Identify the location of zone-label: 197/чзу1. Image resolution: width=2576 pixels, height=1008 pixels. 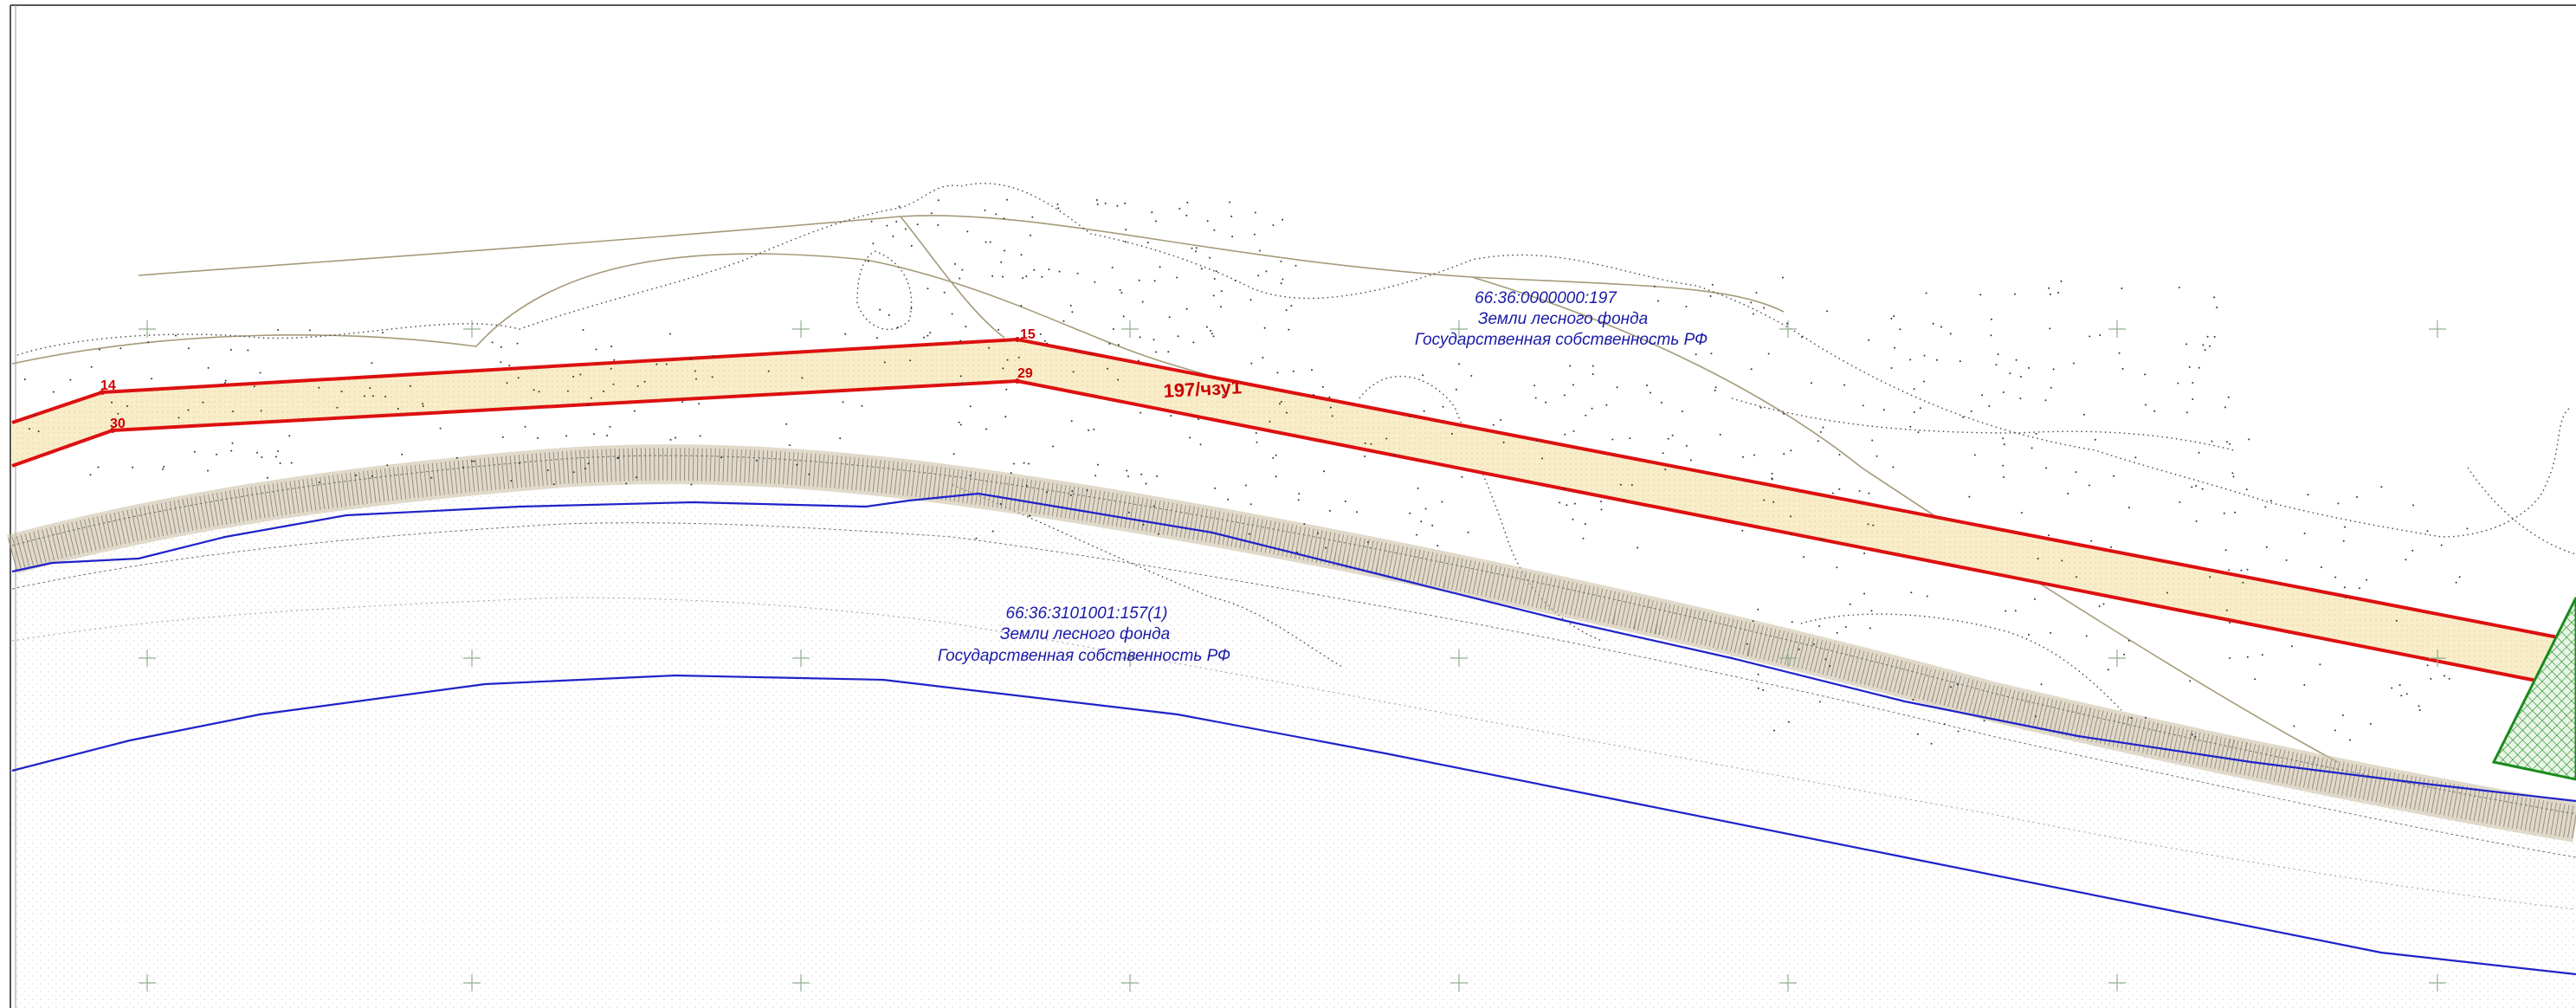
(1203, 389).